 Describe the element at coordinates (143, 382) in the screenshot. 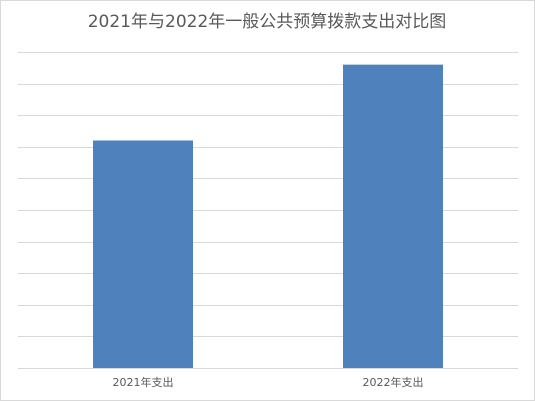

I see `x-tick-label: 2021年支出` at that location.